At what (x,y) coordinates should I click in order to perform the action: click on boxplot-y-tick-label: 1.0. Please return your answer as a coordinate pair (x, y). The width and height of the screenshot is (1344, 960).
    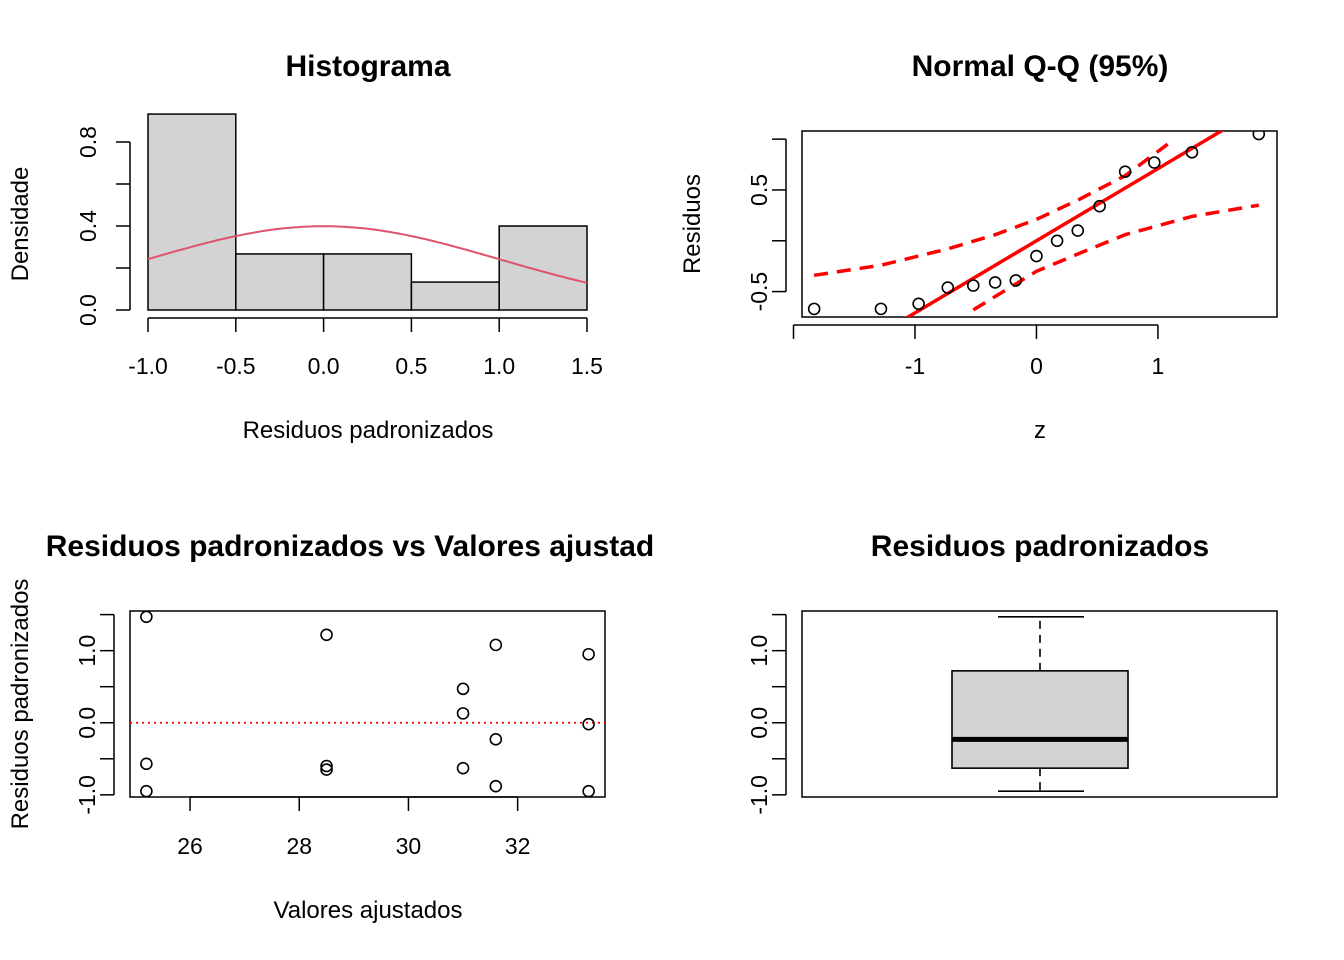
    Looking at the image, I should click on (759, 651).